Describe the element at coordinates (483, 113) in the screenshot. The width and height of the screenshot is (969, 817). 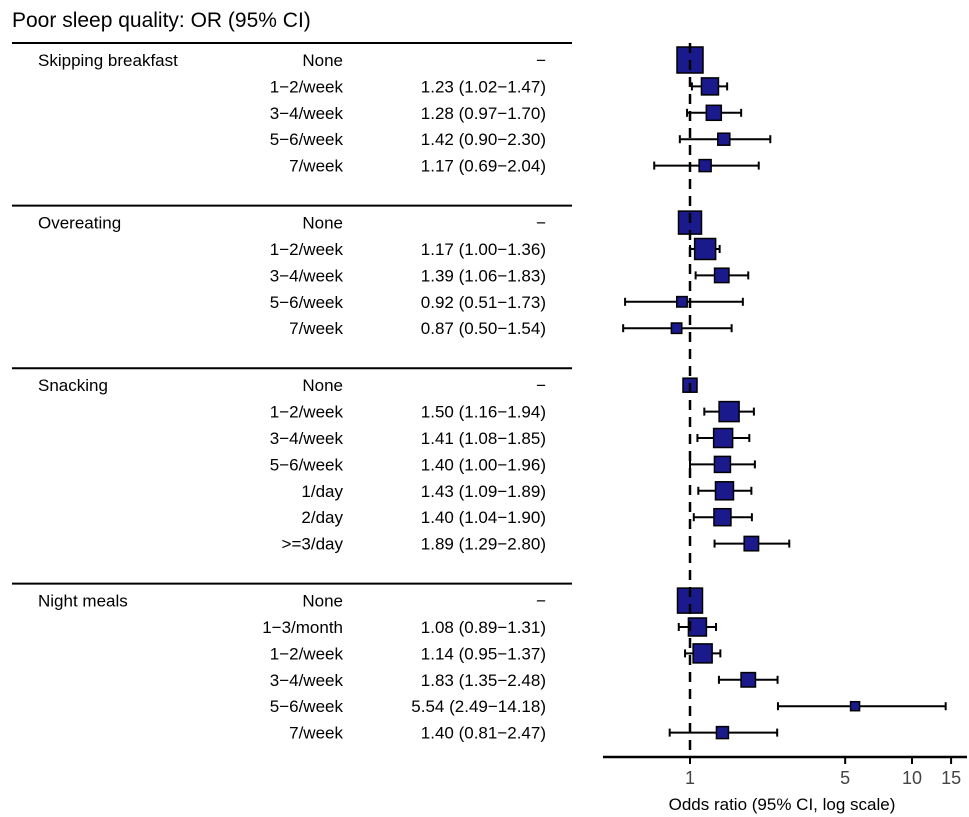
I see `row-or-text: 1.28 (0.97−1.70)` at that location.